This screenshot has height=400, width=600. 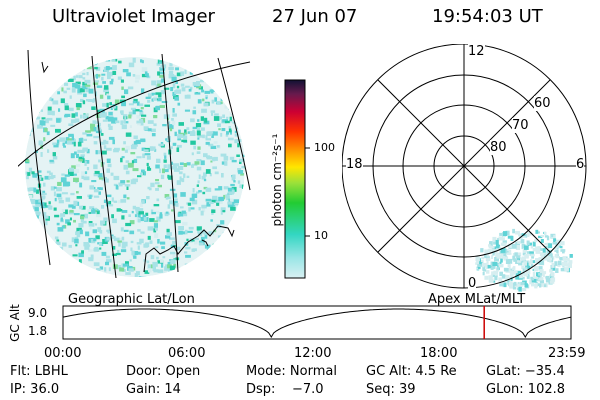 I want to click on altitude-xtick-3: 18:00, so click(x=439, y=353).